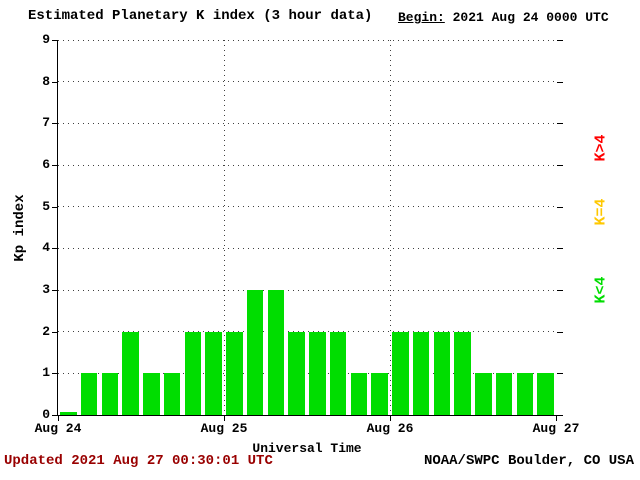  What do you see at coordinates (530, 17) in the screenshot?
I see `begin-value: 2021 Aug 24 0000 UTC` at bounding box center [530, 17].